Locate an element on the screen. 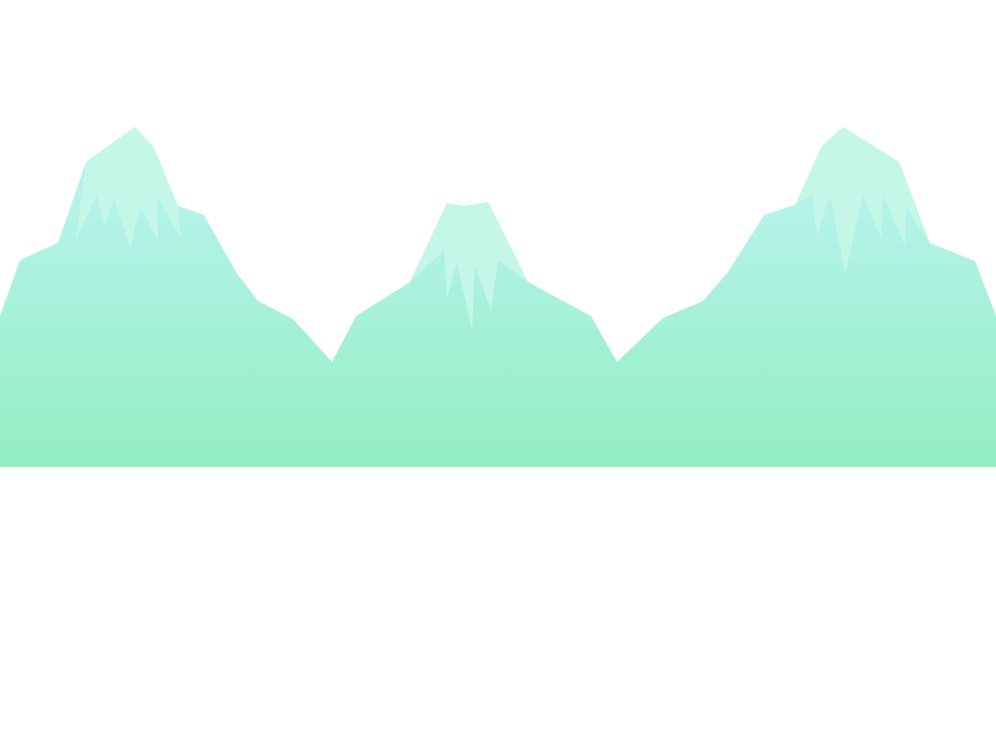 This screenshot has height=747, width=996. center-peak-snowcap is located at coordinates (469, 266).